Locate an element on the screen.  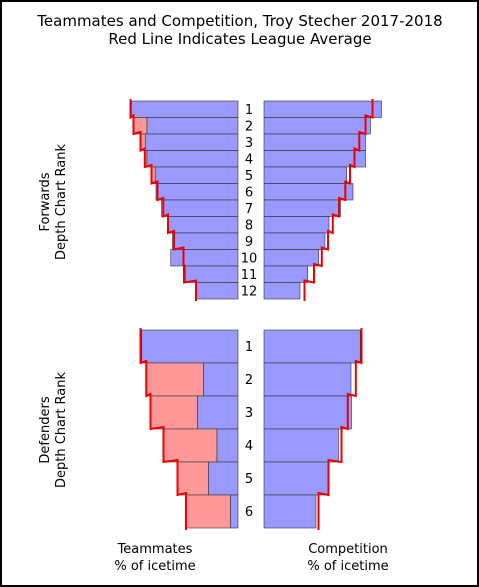
forward-rank-label-9: 9 is located at coordinates (249, 242).